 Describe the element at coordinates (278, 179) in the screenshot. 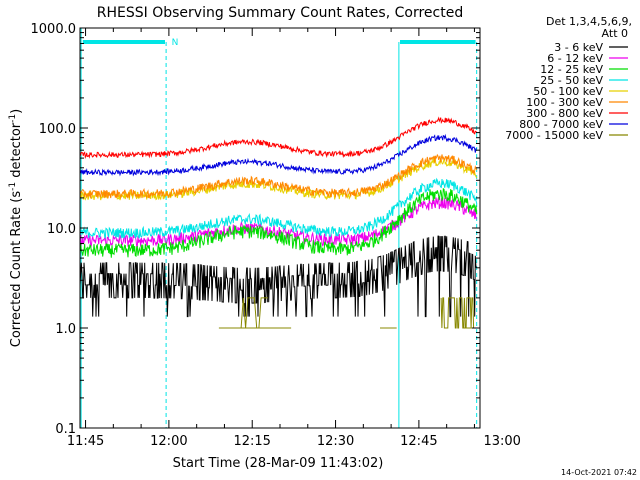

I see `series-50-100-keV-line` at that location.